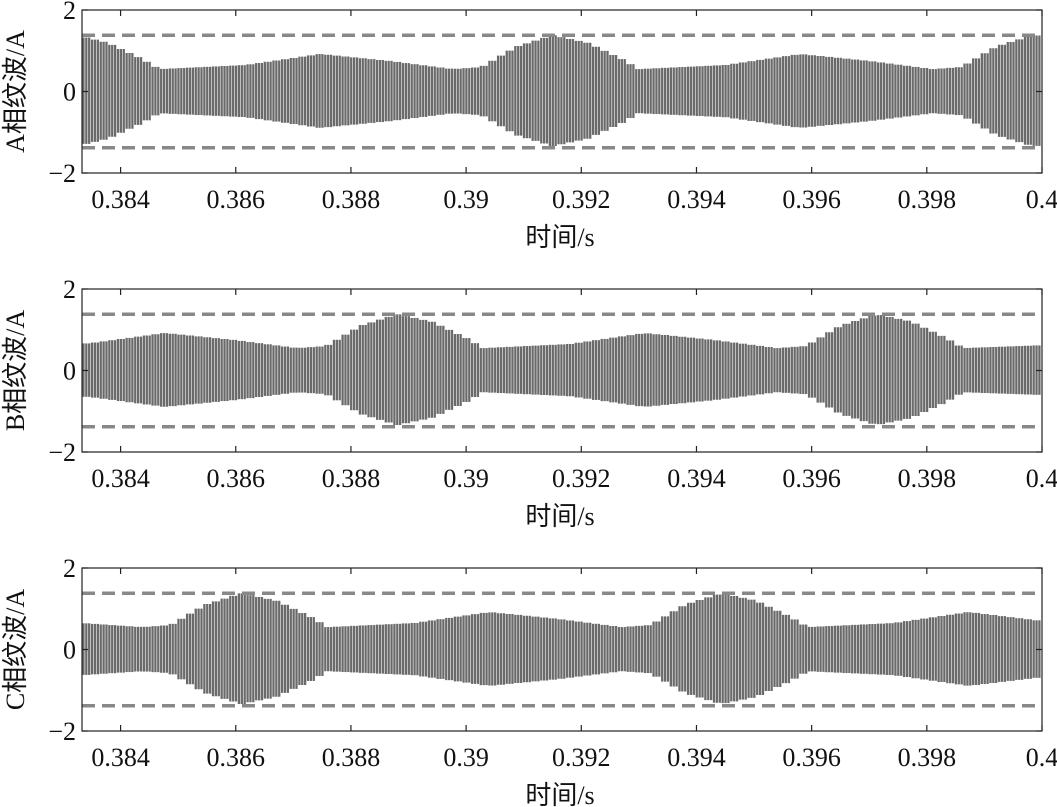 The image size is (1057, 807). Describe the element at coordinates (15, 91) in the screenshot. I see `y-axis-label: A相纹波/A` at that location.